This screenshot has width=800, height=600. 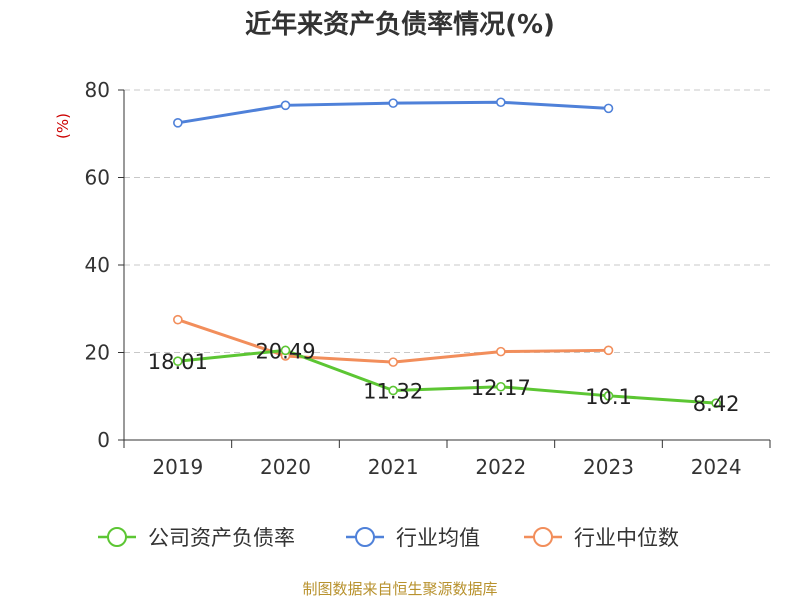 What do you see at coordinates (177, 467) in the screenshot?
I see `x-tick-label: 2019` at bounding box center [177, 467].